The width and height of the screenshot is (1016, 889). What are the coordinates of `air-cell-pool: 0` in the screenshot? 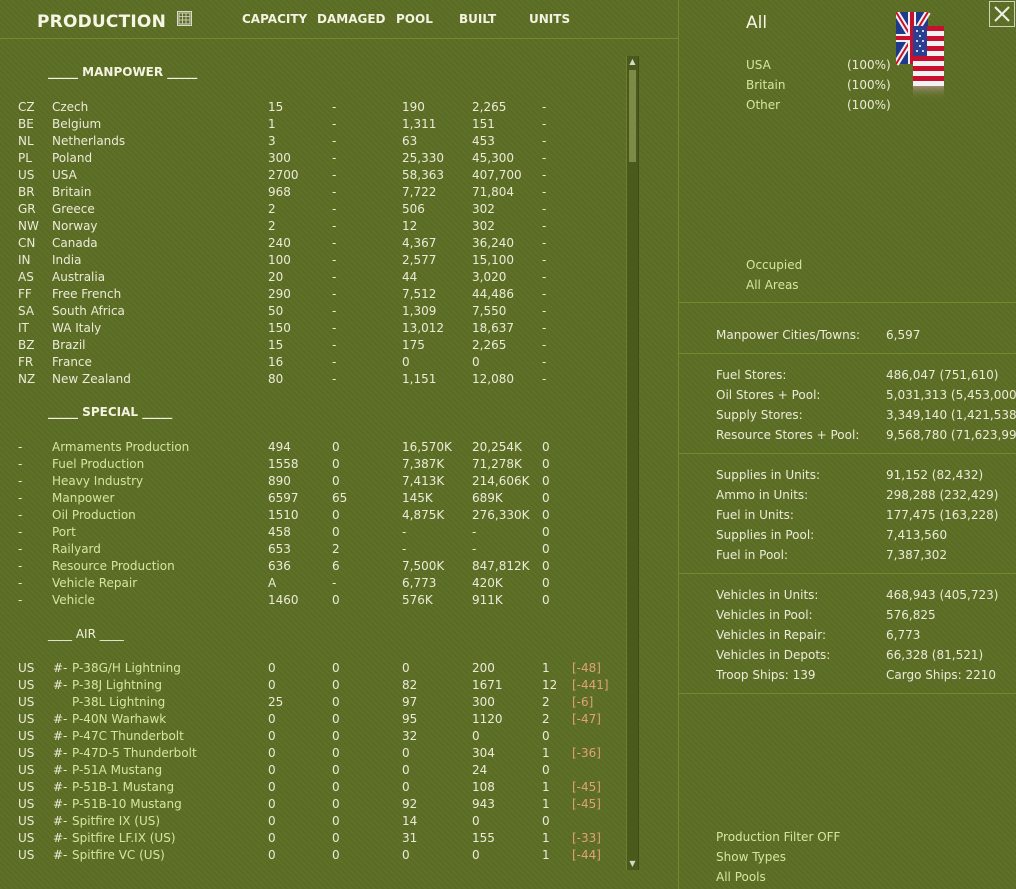 It's located at (406, 753).